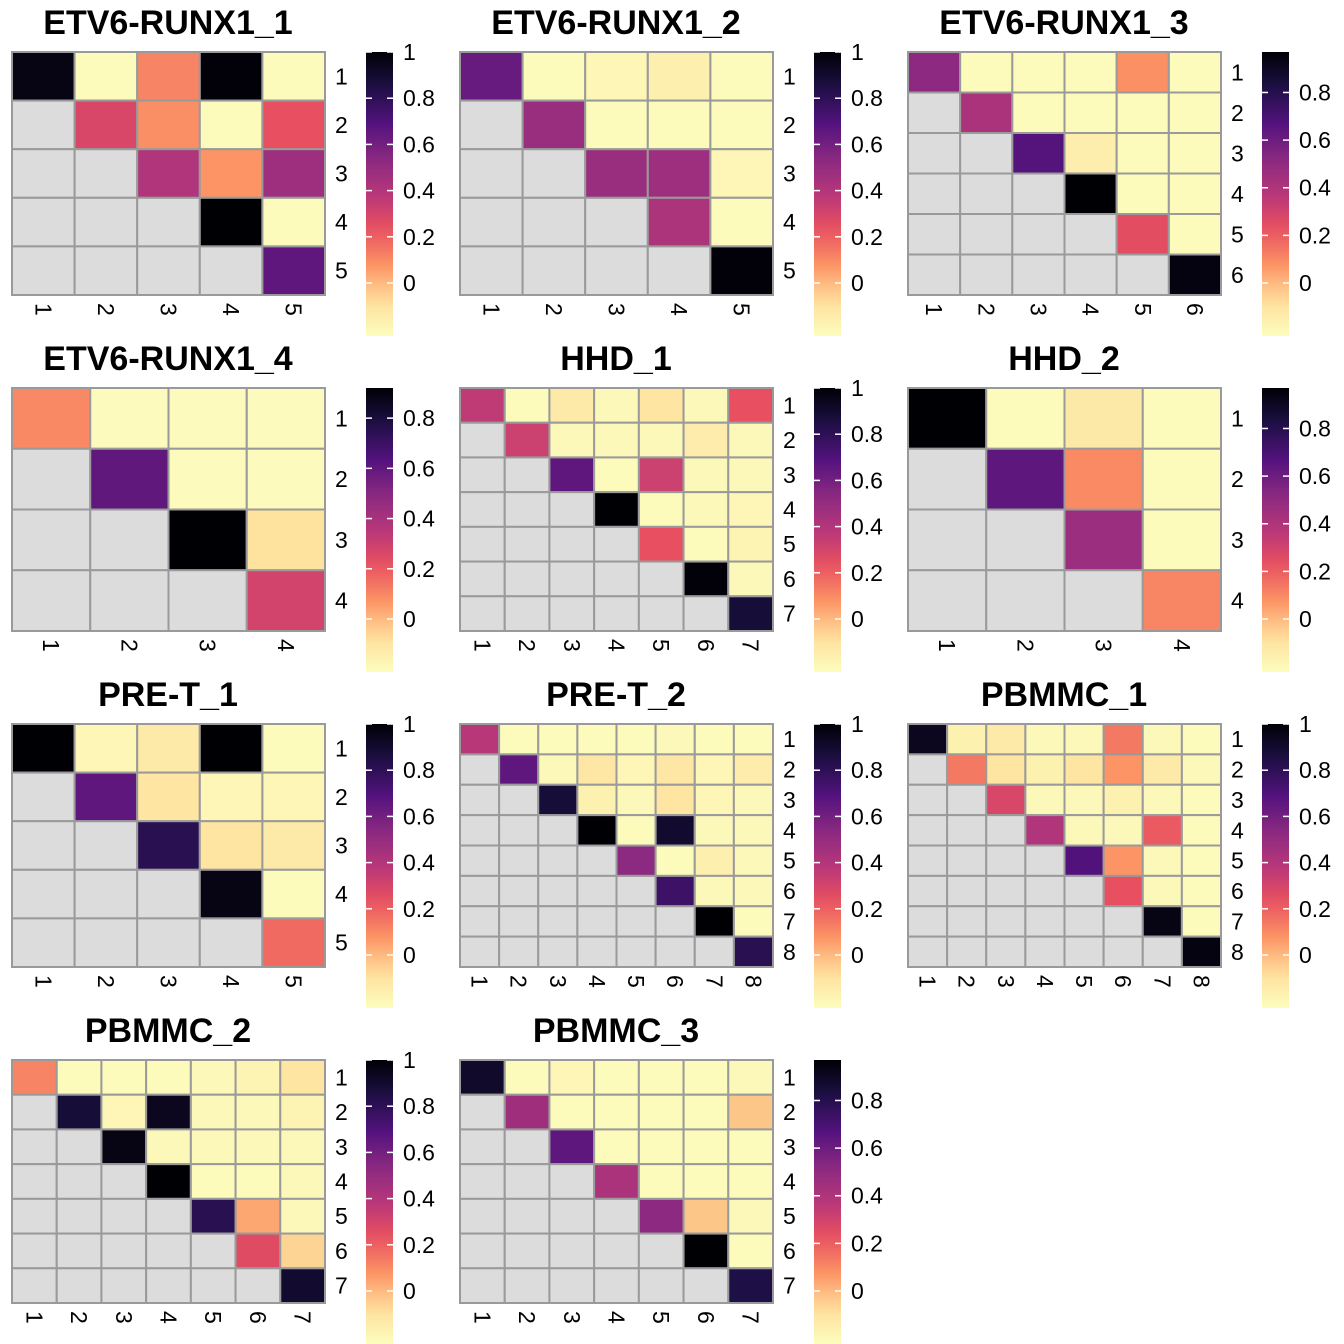 This screenshot has height=1344, width=1344. What do you see at coordinates (1237, 952) in the screenshot?
I see `row-label: 8` at bounding box center [1237, 952].